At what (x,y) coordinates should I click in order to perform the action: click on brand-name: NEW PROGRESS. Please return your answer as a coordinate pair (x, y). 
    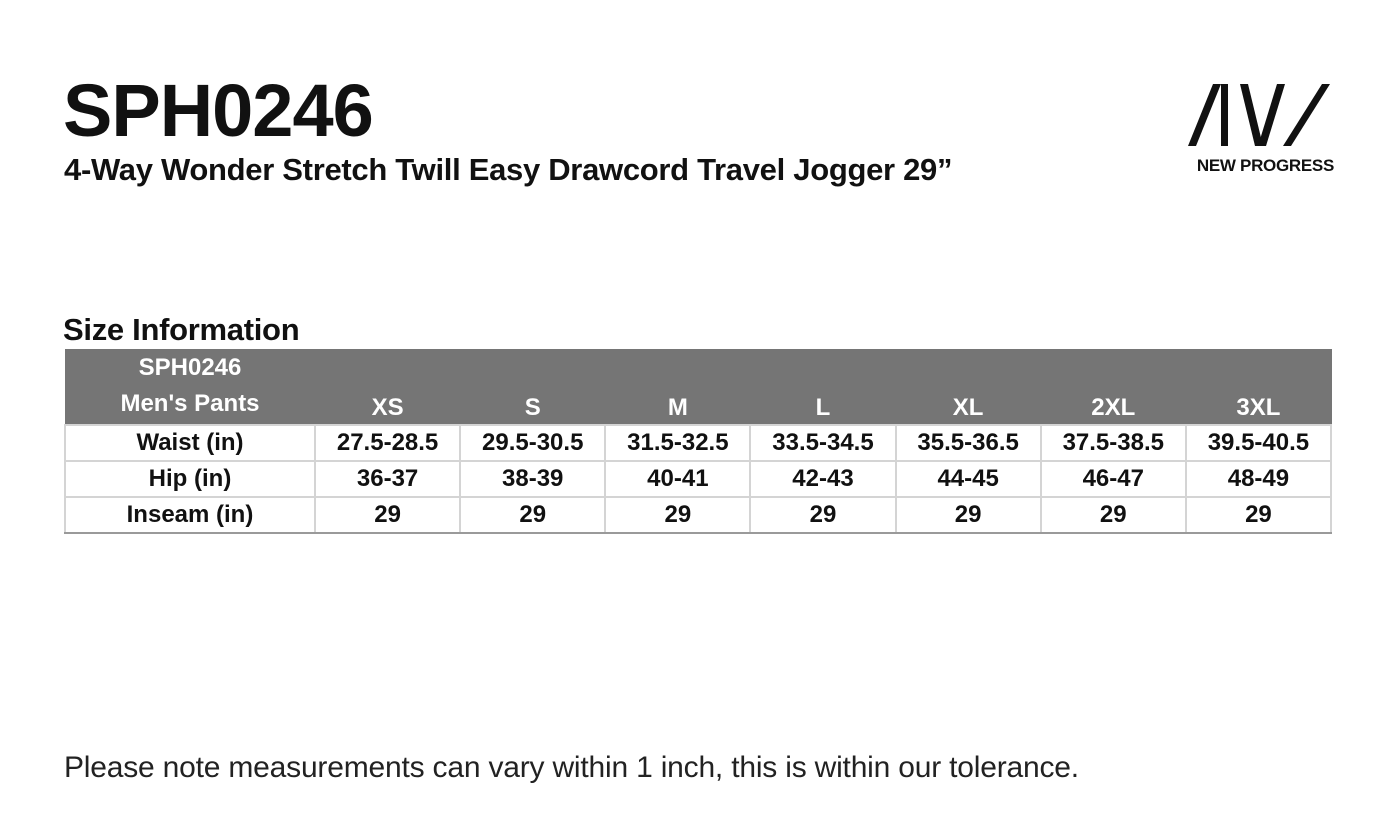
    Looking at the image, I should click on (1265, 165).